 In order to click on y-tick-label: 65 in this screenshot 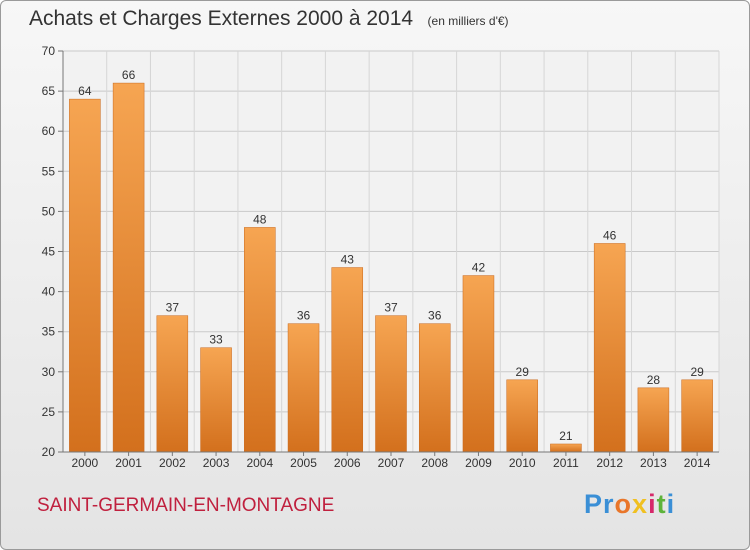, I will do `click(49, 91)`.